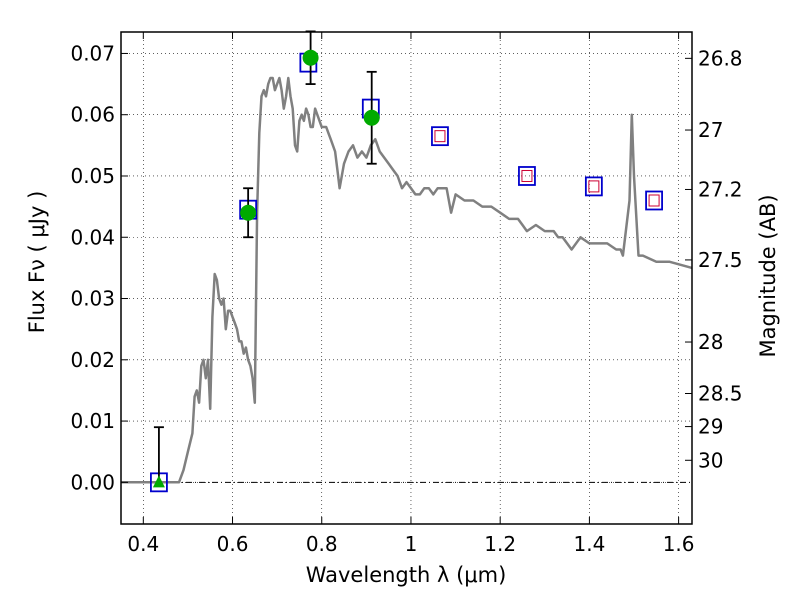 The height and width of the screenshot is (600, 800). Describe the element at coordinates (92, 421) in the screenshot. I see `y-tick-label: 0.01` at that location.